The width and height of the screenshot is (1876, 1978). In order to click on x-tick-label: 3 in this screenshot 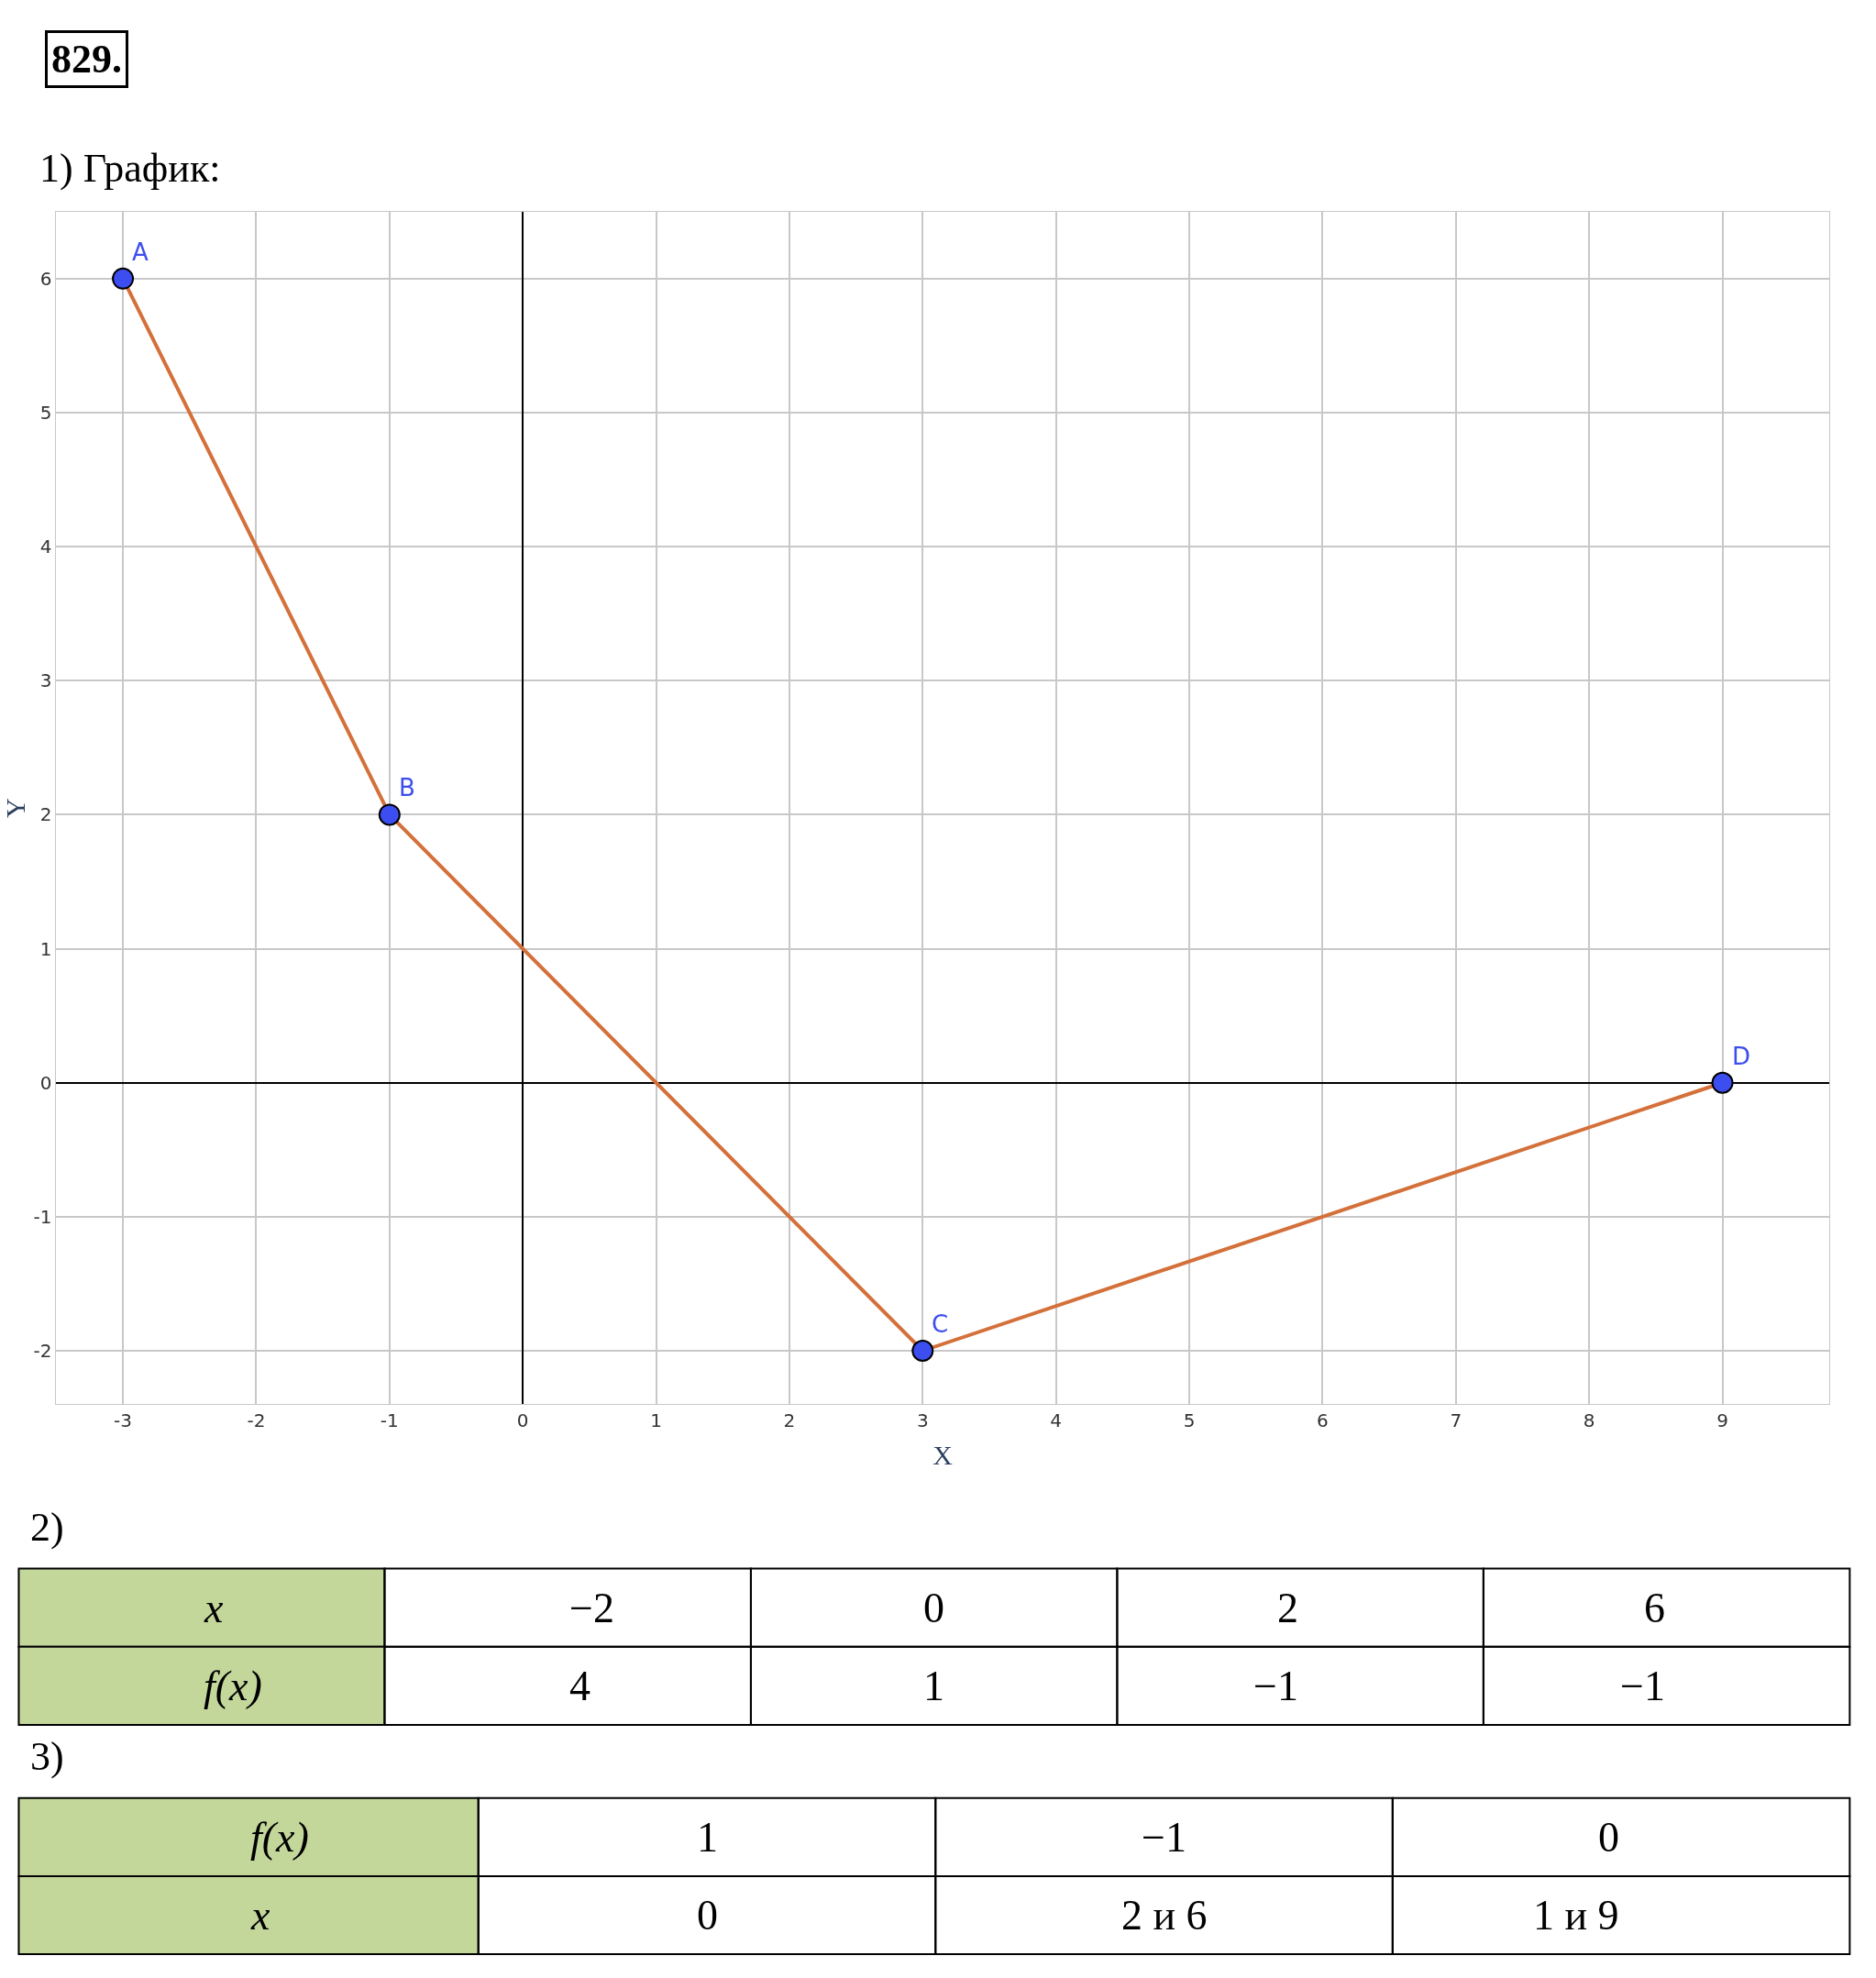, I will do `click(922, 1420)`.